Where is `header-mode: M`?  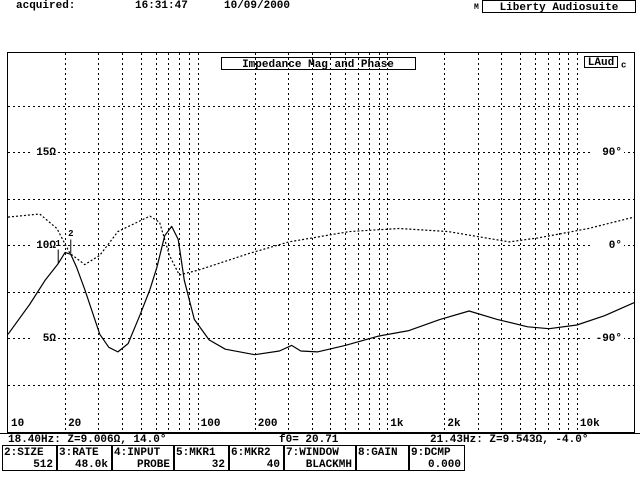
header-mode: M is located at coordinates (476, 7).